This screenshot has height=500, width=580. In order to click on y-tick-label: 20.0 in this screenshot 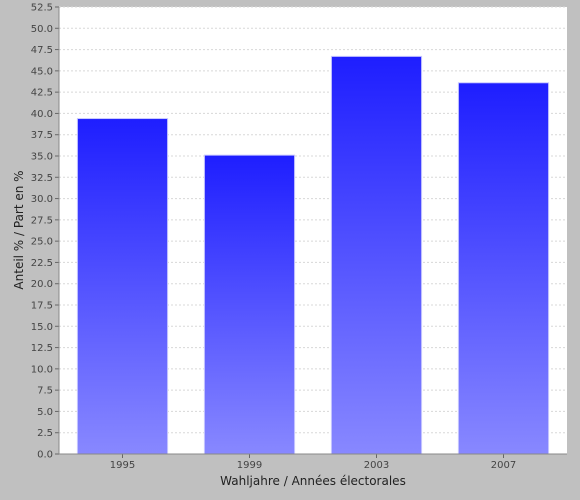, I will do `click(42, 284)`.